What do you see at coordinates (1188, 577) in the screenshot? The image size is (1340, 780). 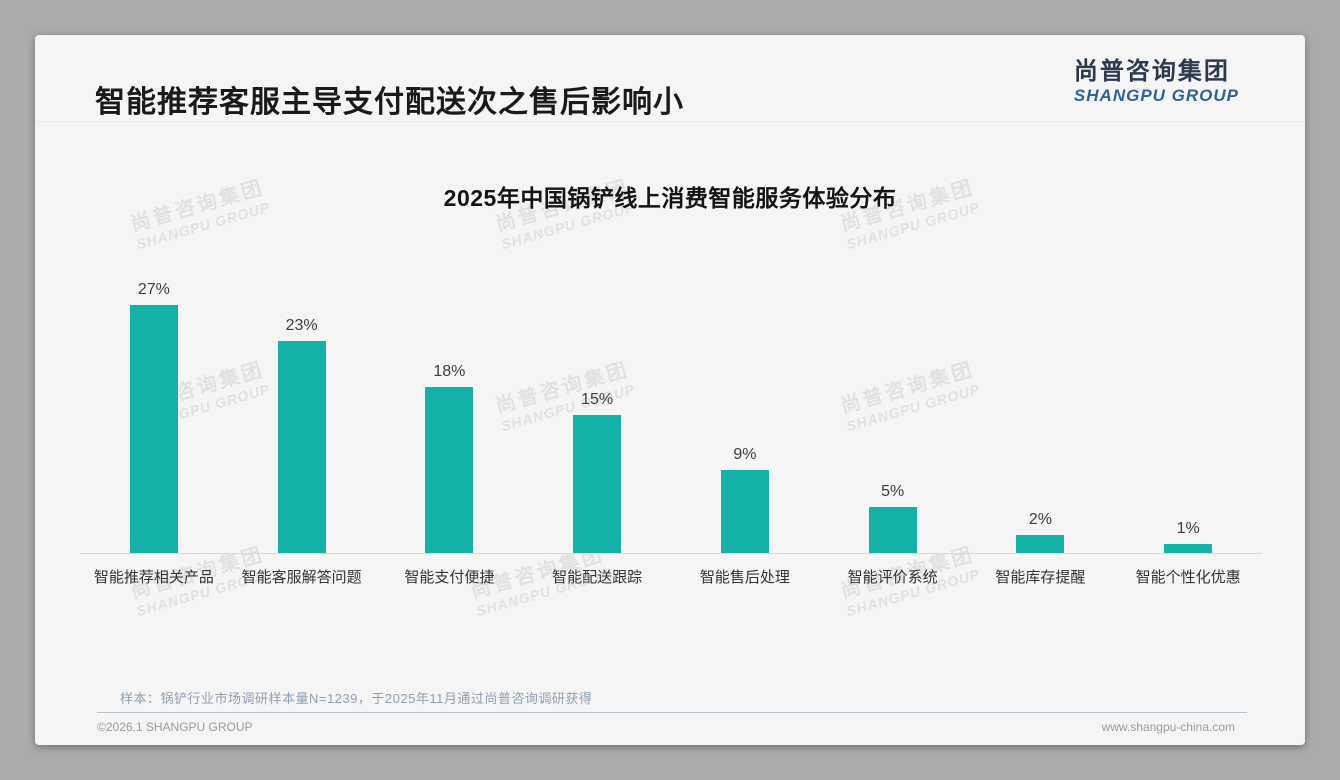 I see `category-label: 智能个性化优惠` at bounding box center [1188, 577].